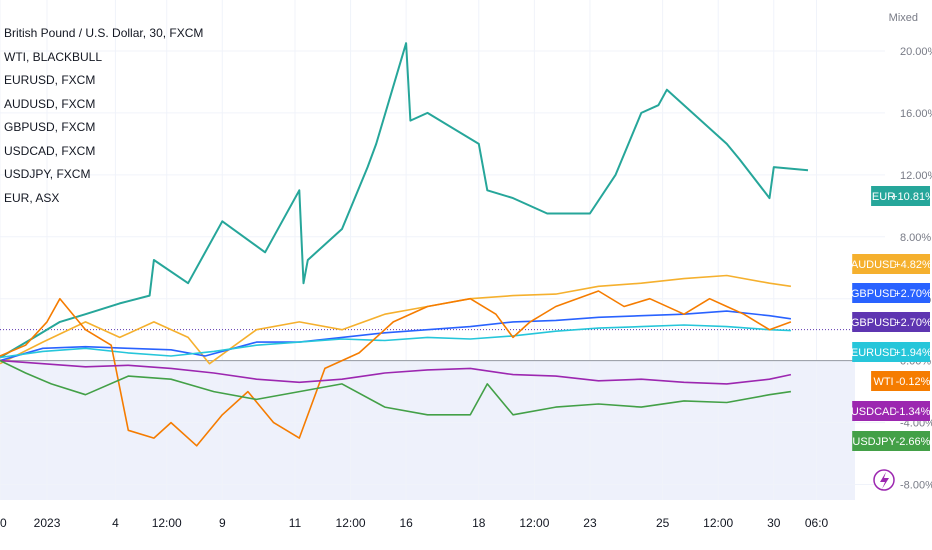 The width and height of the screenshot is (932, 550). Describe the element at coordinates (884, 480) in the screenshot. I see `lightning-icon-glyph` at that location.